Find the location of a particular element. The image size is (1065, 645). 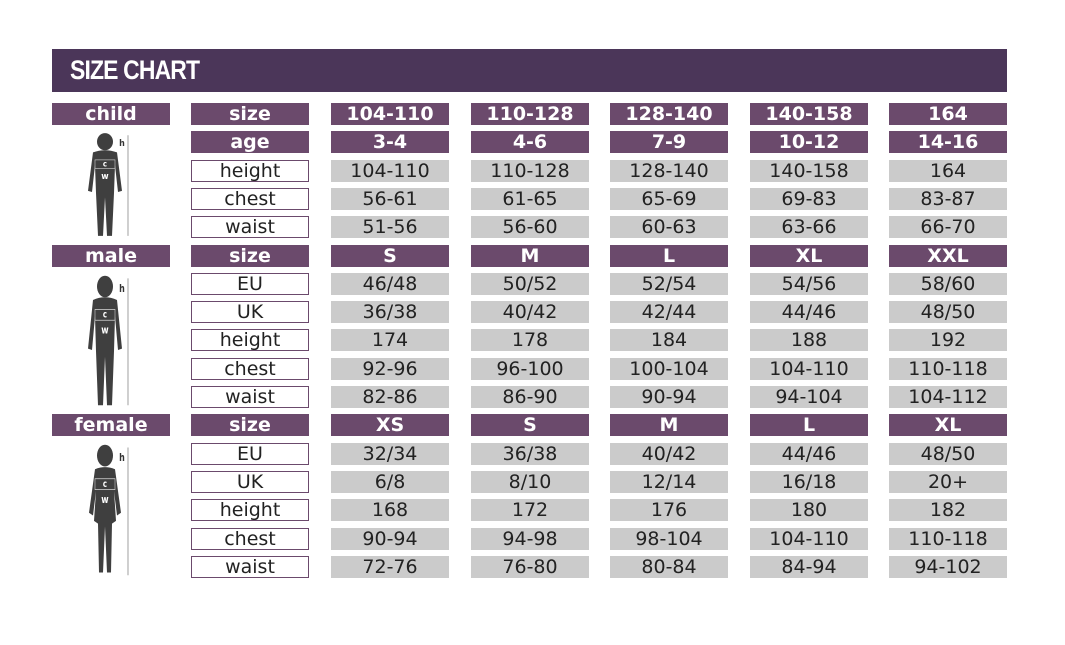

value-cell: 174 is located at coordinates (390, 340).